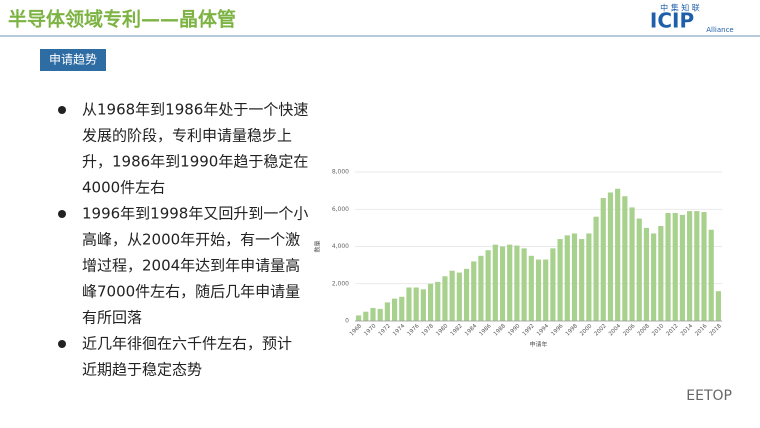 The width and height of the screenshot is (760, 428). Describe the element at coordinates (672, 21) in the screenshot. I see `logo-mark: ICIP` at that location.